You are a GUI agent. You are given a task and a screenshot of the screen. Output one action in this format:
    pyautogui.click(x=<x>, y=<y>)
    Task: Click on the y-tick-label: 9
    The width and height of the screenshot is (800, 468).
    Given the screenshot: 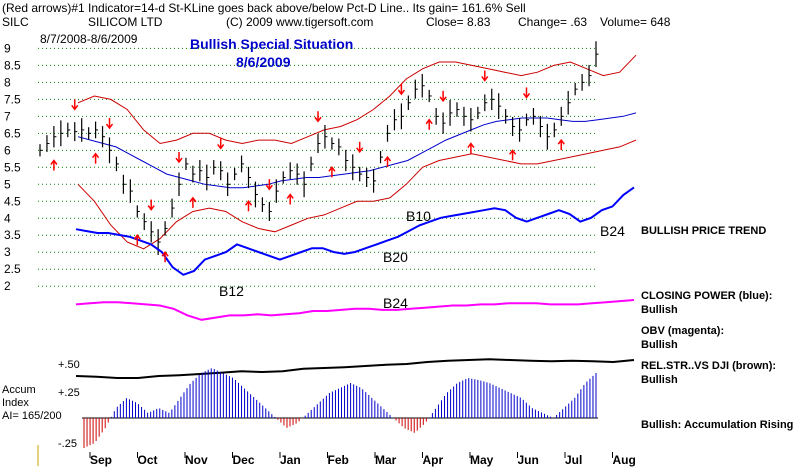 What is the action you would take?
    pyautogui.click(x=7, y=48)
    